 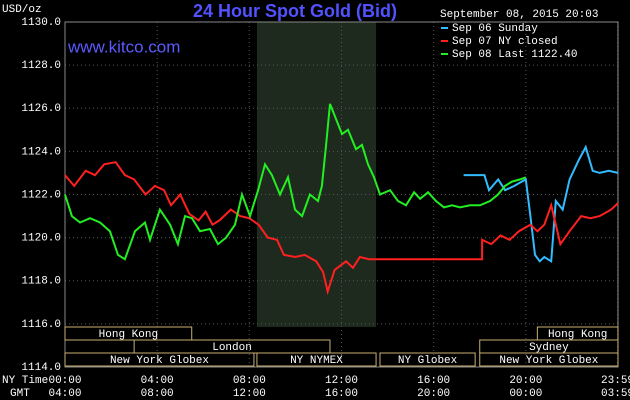 I want to click on x2-tick-label: 20:00, so click(x=433, y=394).